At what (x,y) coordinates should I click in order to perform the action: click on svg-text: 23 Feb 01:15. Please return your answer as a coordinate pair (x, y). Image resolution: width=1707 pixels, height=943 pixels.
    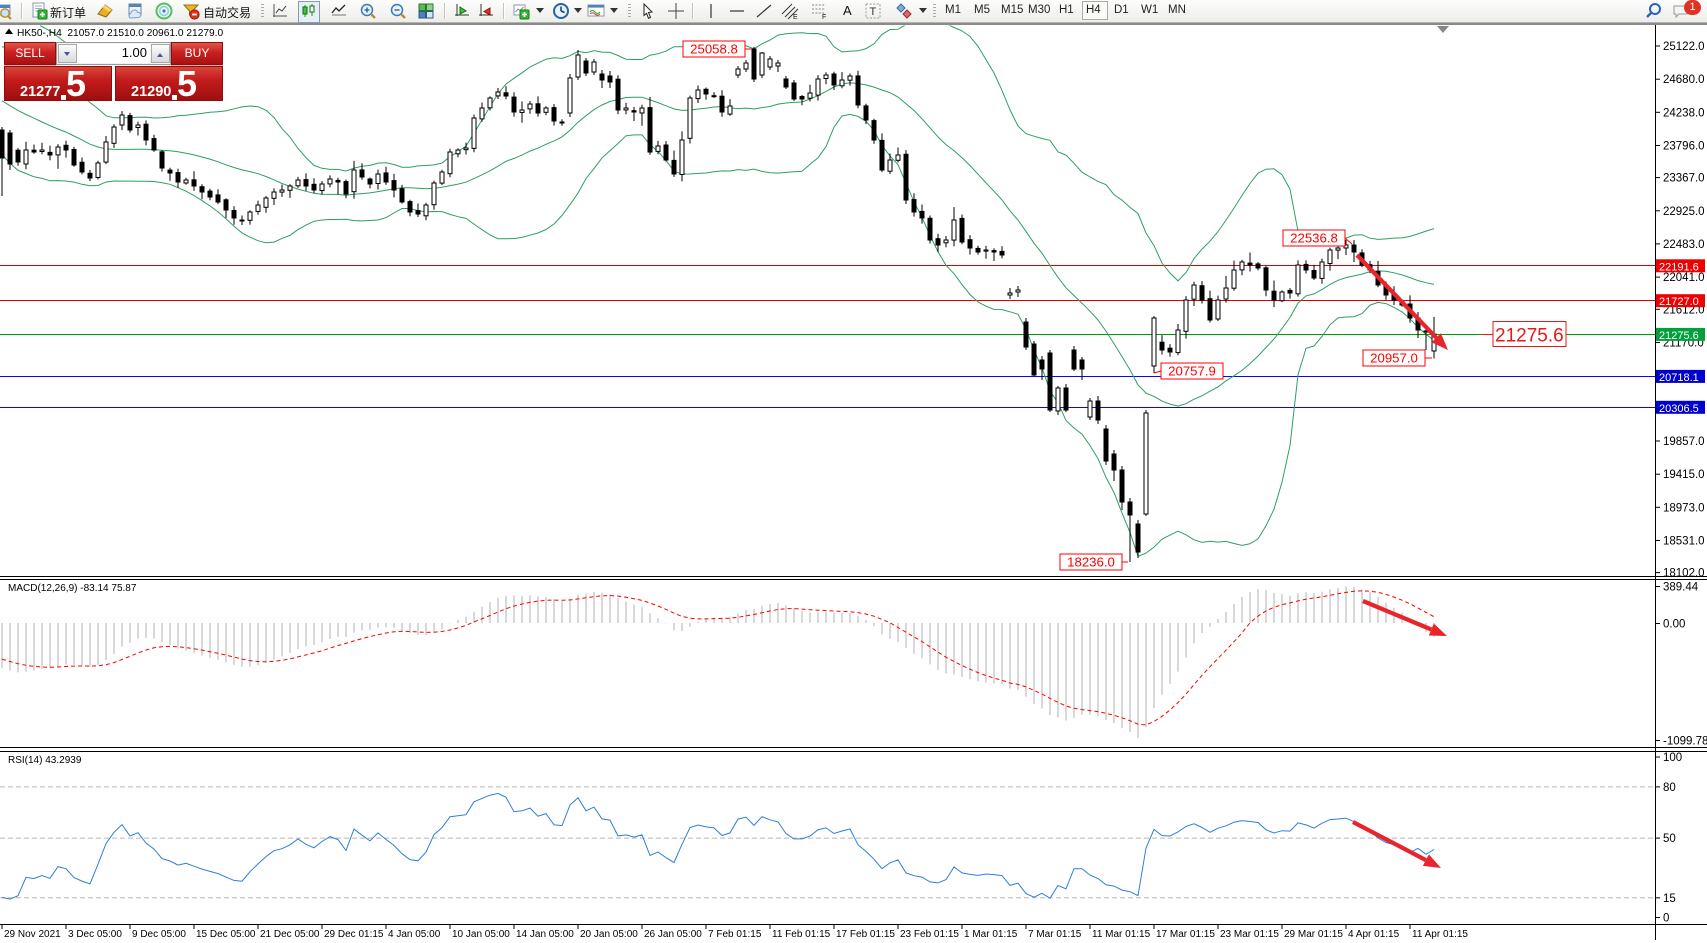
    Looking at the image, I should click on (929, 934).